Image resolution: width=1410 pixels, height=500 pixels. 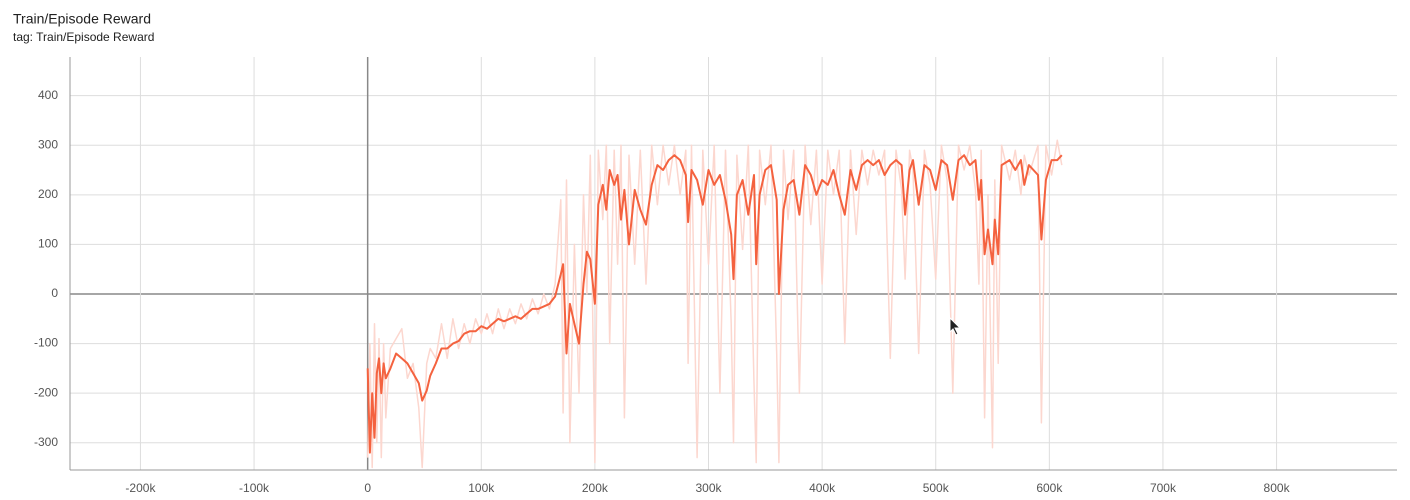 I want to click on y-tick-label: 0, so click(x=54, y=293).